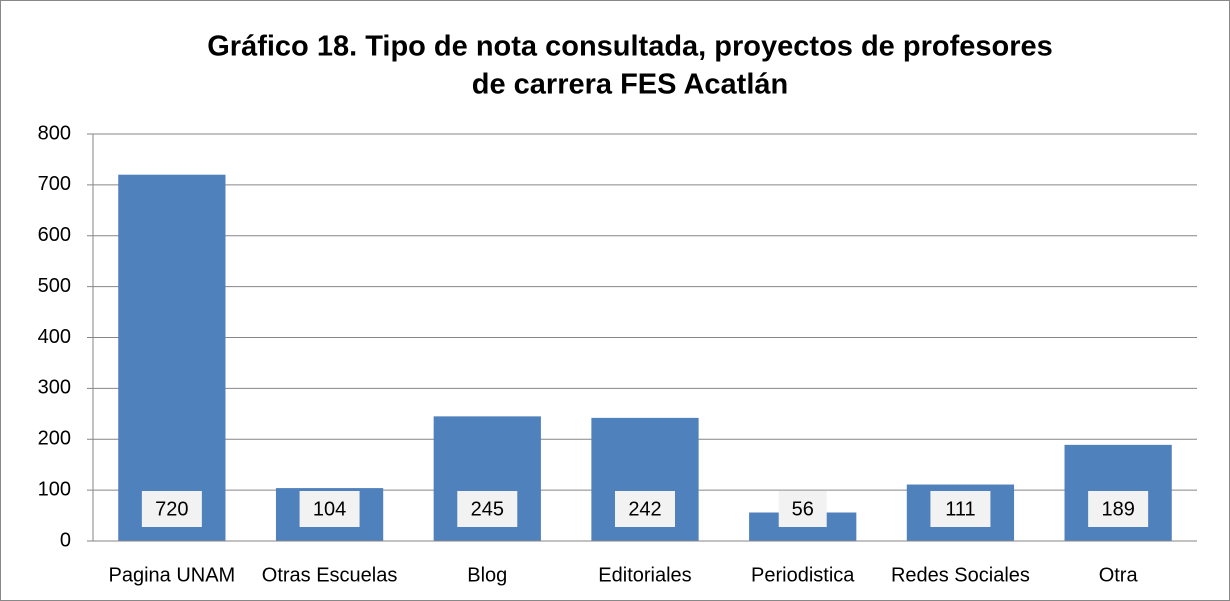 The height and width of the screenshot is (601, 1230). I want to click on data-label: 111, so click(960, 509).